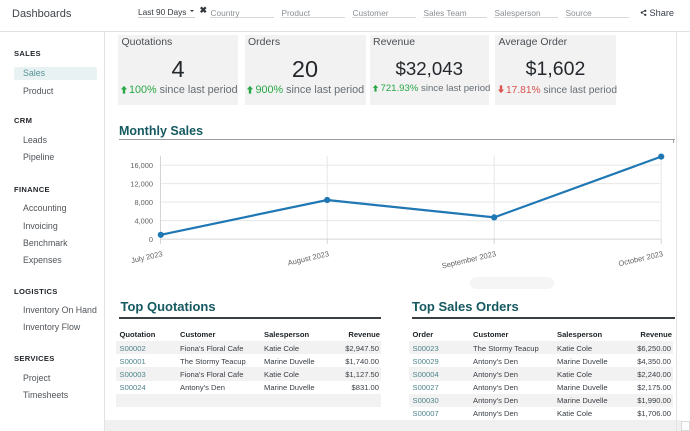 The height and width of the screenshot is (431, 690). Describe the element at coordinates (308, 258) in the screenshot. I see `svg-text: August 2023` at that location.